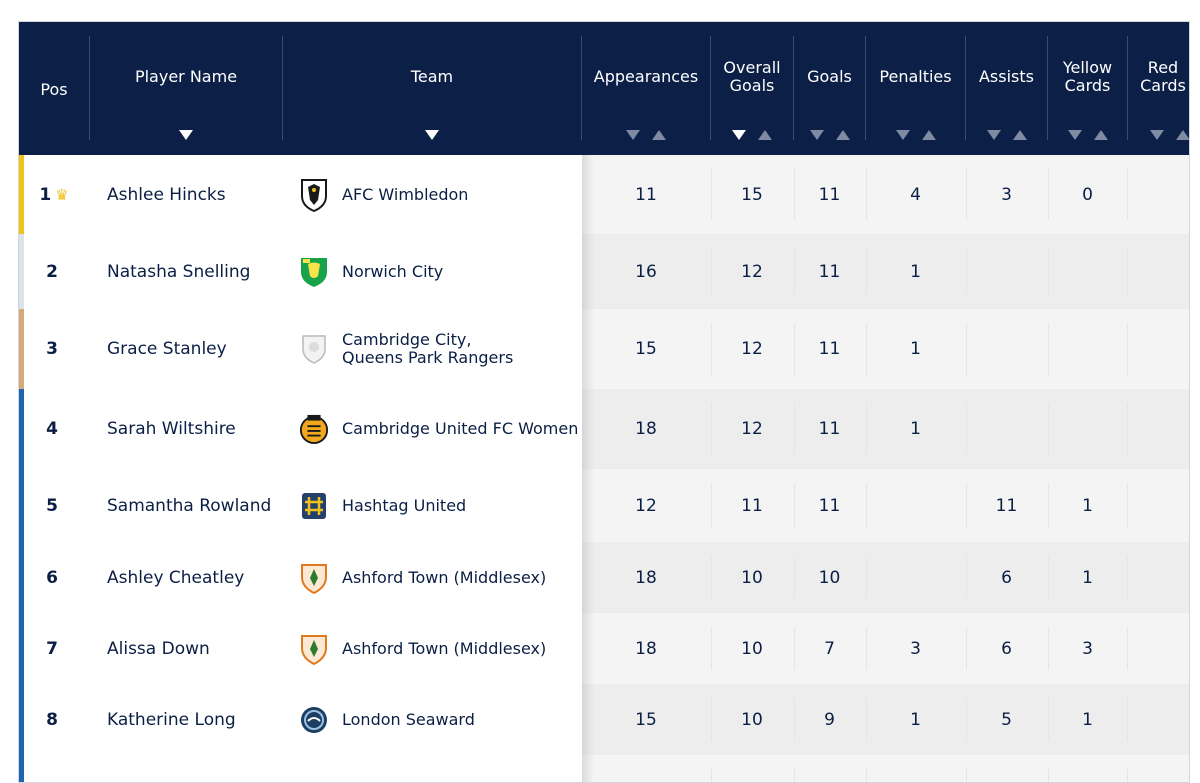  Describe the element at coordinates (186, 88) in the screenshot. I see `col-header-player: Player Name` at that location.